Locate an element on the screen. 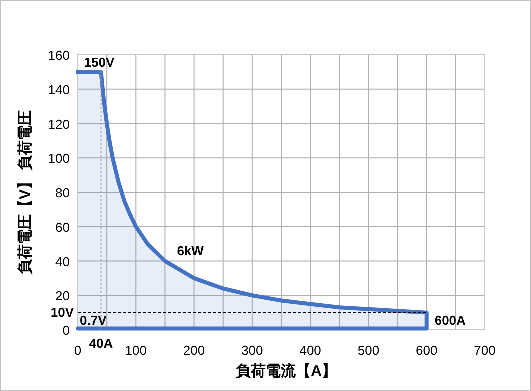 The width and height of the screenshot is (531, 391). y-tick-label: 60 is located at coordinates (63, 227).